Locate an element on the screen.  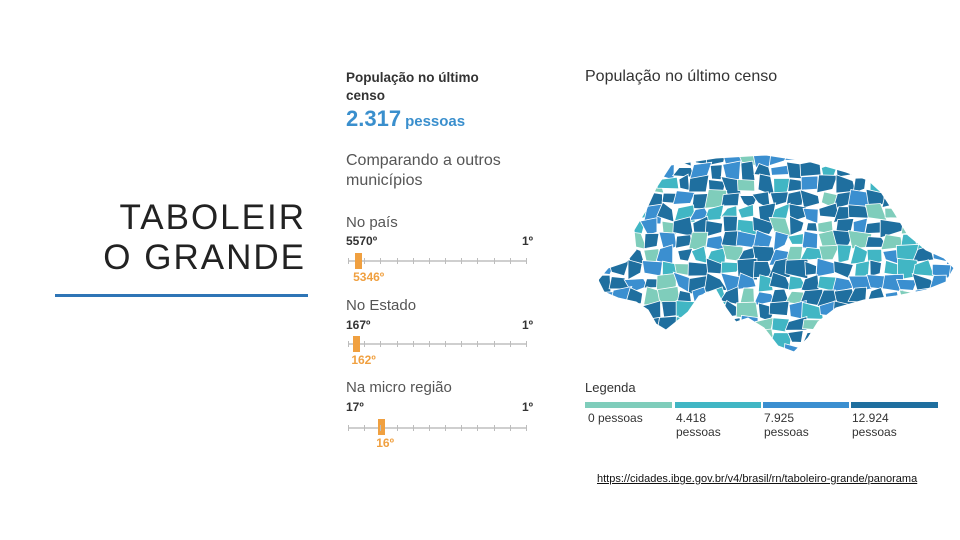
state-choropleth-map is located at coordinates (776, 255).